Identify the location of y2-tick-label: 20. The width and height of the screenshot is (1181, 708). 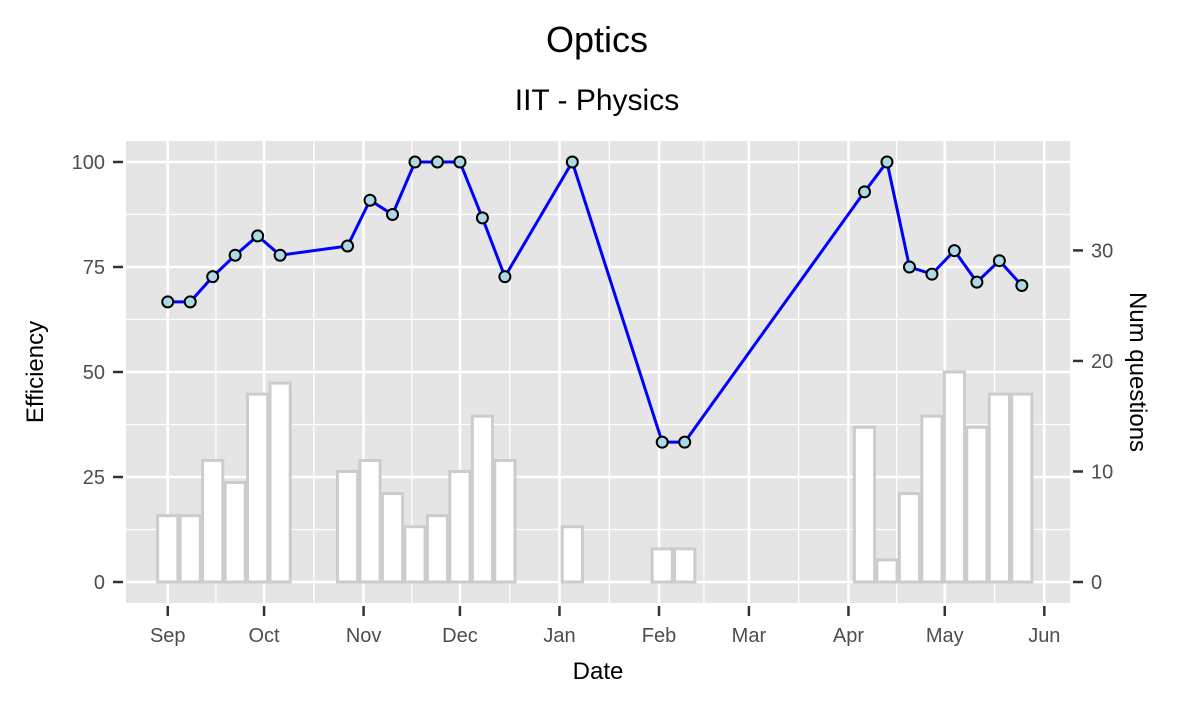
(1102, 362).